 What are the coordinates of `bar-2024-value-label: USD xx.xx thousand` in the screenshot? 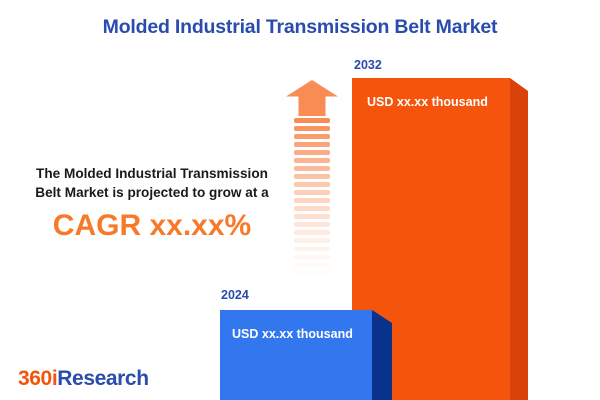 It's located at (292, 334).